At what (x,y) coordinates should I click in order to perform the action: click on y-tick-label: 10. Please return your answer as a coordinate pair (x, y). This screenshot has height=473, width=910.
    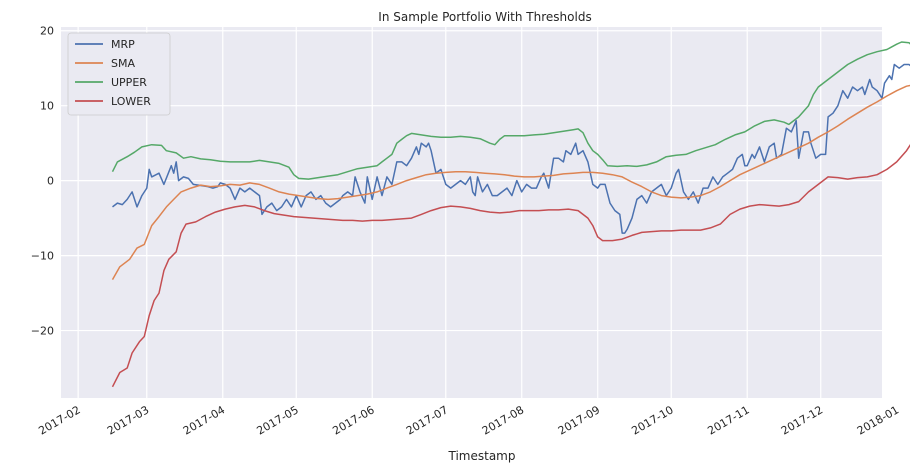
    Looking at the image, I should click on (47, 106).